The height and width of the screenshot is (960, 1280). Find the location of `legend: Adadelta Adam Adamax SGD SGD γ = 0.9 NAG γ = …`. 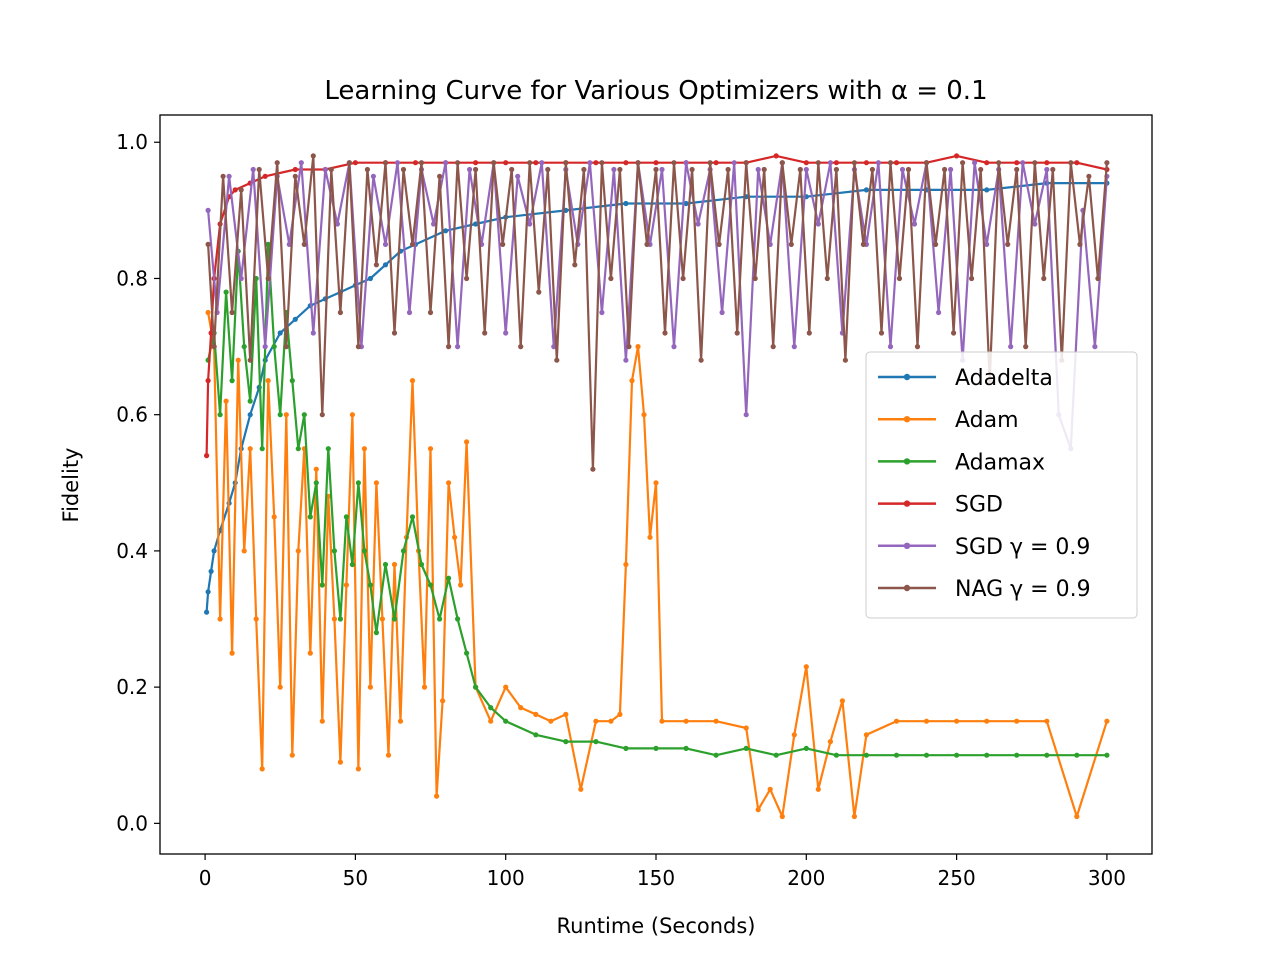

legend: Adadelta Adam Adamax SGD SGD γ = 0.9 NAG γ = … is located at coordinates (1001, 485).